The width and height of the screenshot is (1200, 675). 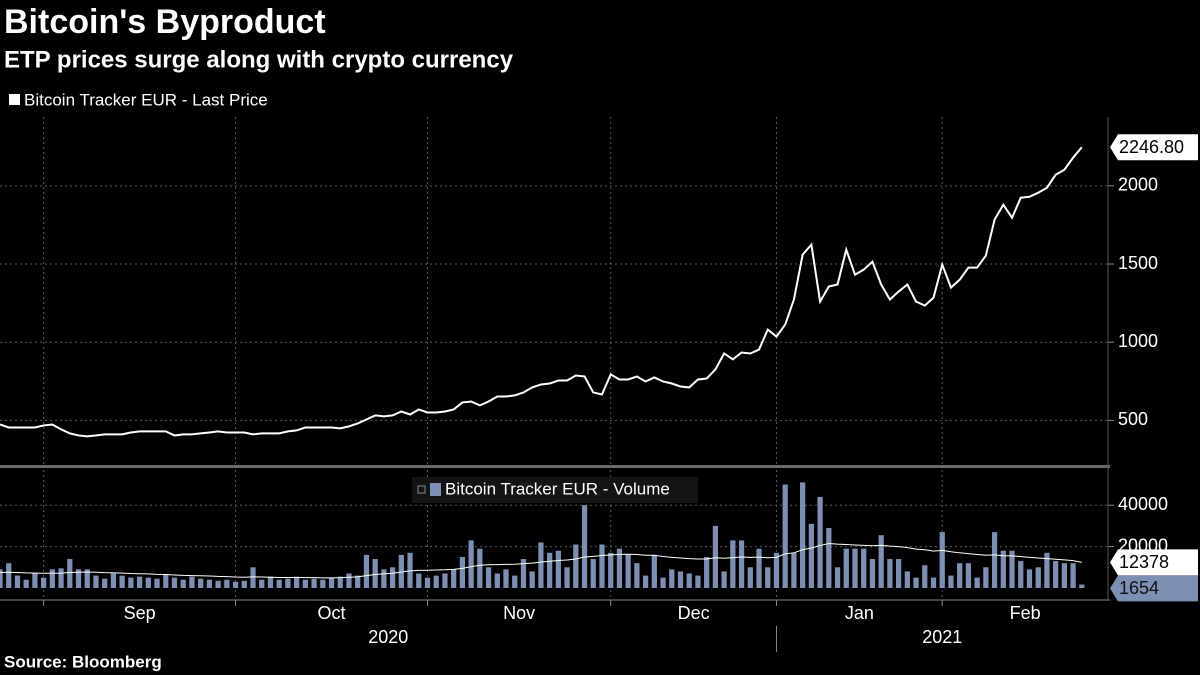 What do you see at coordinates (1138, 185) in the screenshot?
I see `y-tick-label: 2000` at bounding box center [1138, 185].